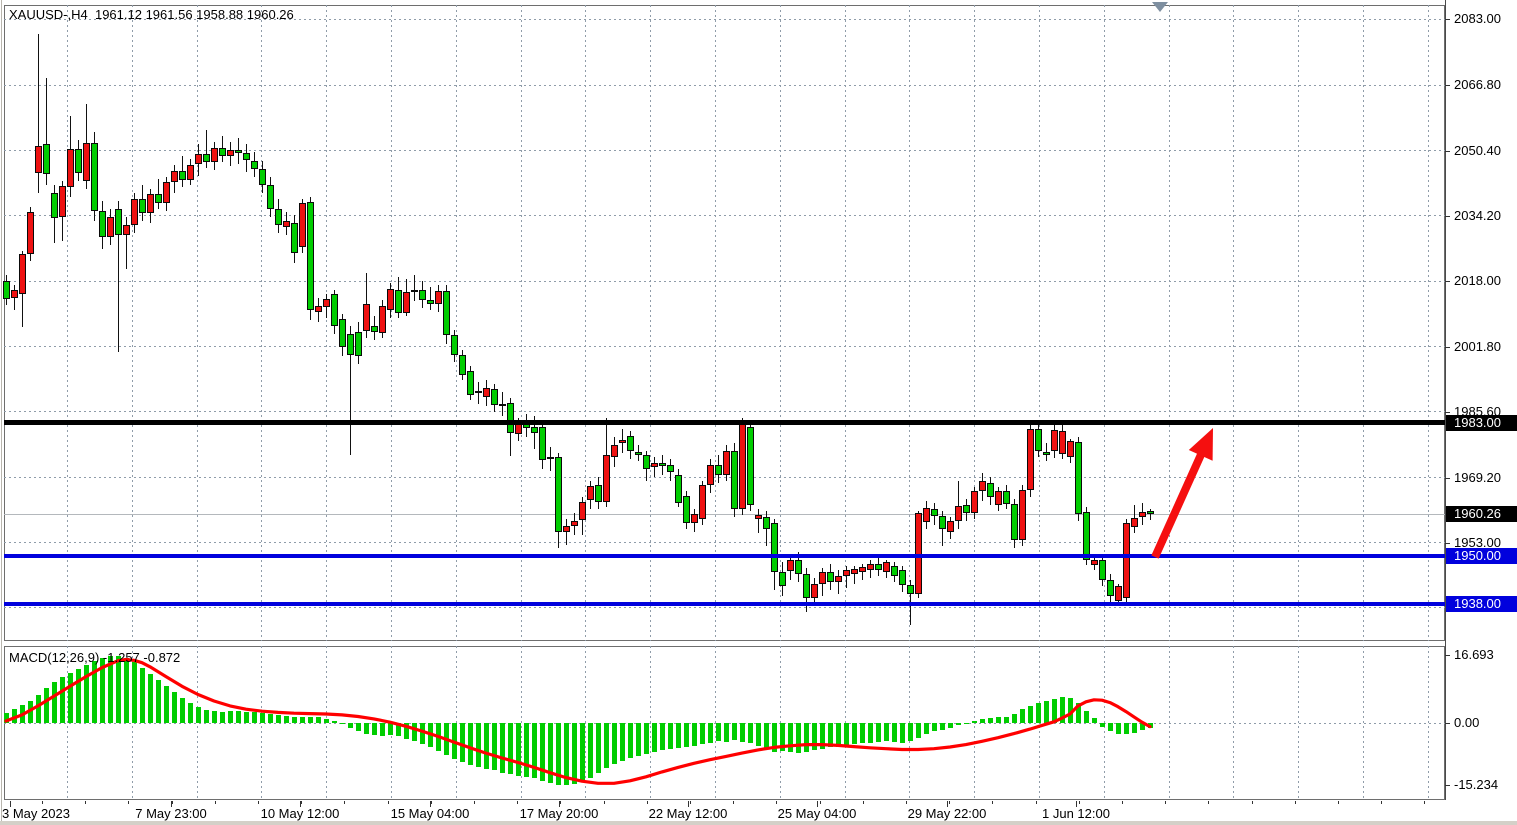 Image resolution: width=1517 pixels, height=825 pixels. I want to click on hline-1983.00, so click(724, 422).